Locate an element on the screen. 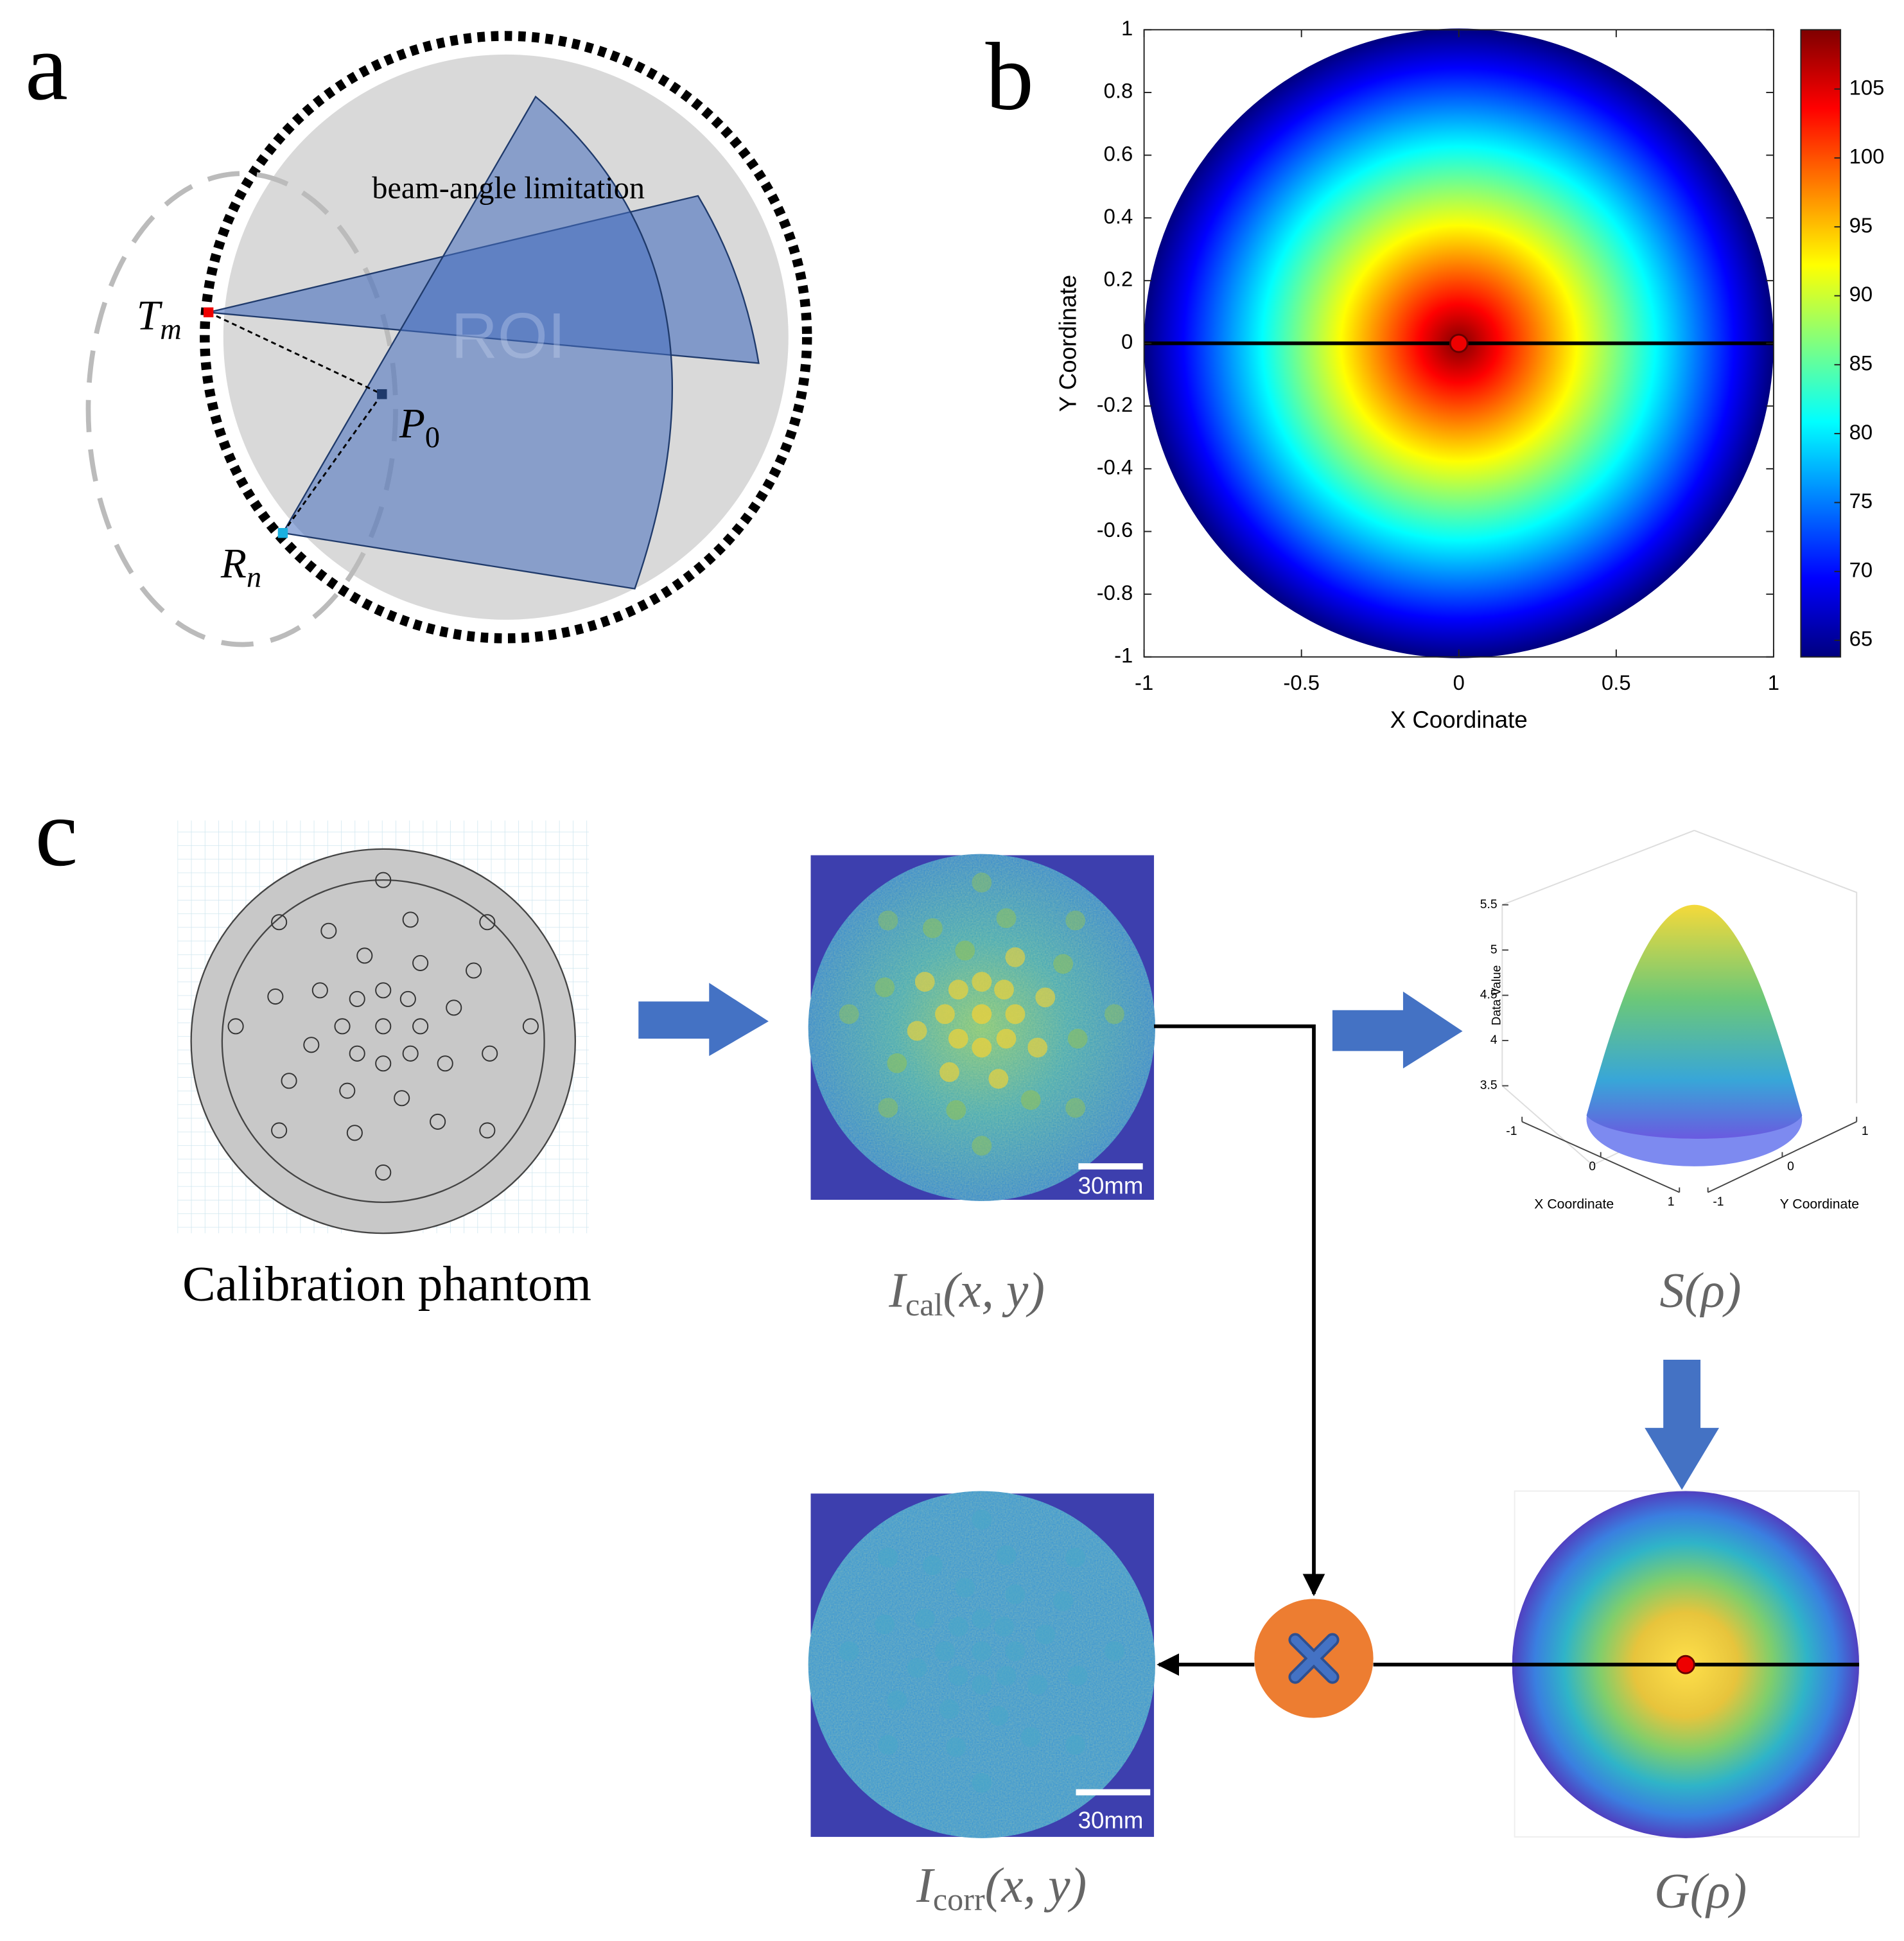  calibration-spots is located at coordinates (981, 1014).